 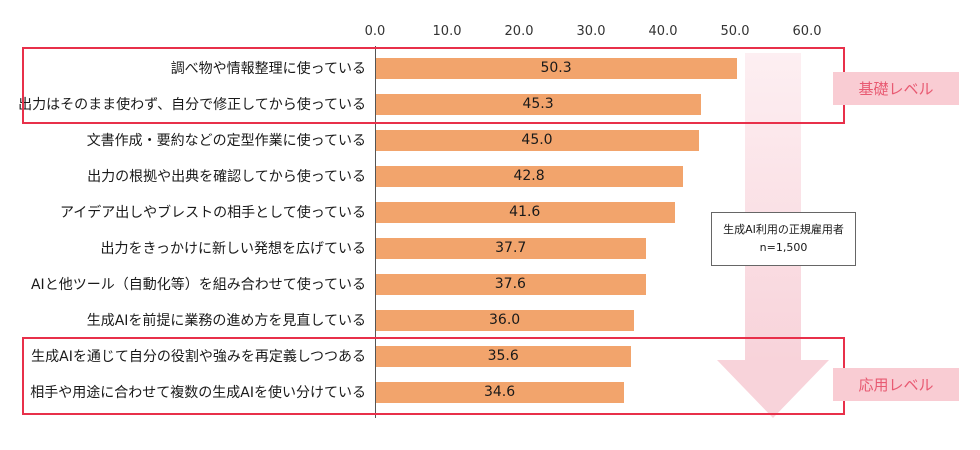 I want to click on bar-row: 出力はそのまま使わず、自分で修正してから使っている 45.3, so click(x=490, y=104).